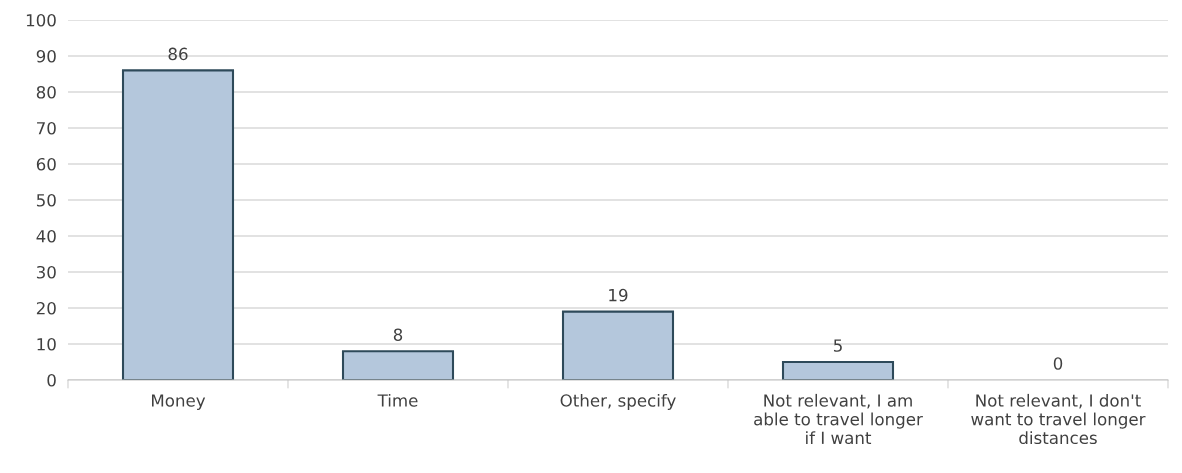 The width and height of the screenshot is (1182, 473). Describe the element at coordinates (1058, 363) in the screenshot. I see `data-label: 0` at that location.